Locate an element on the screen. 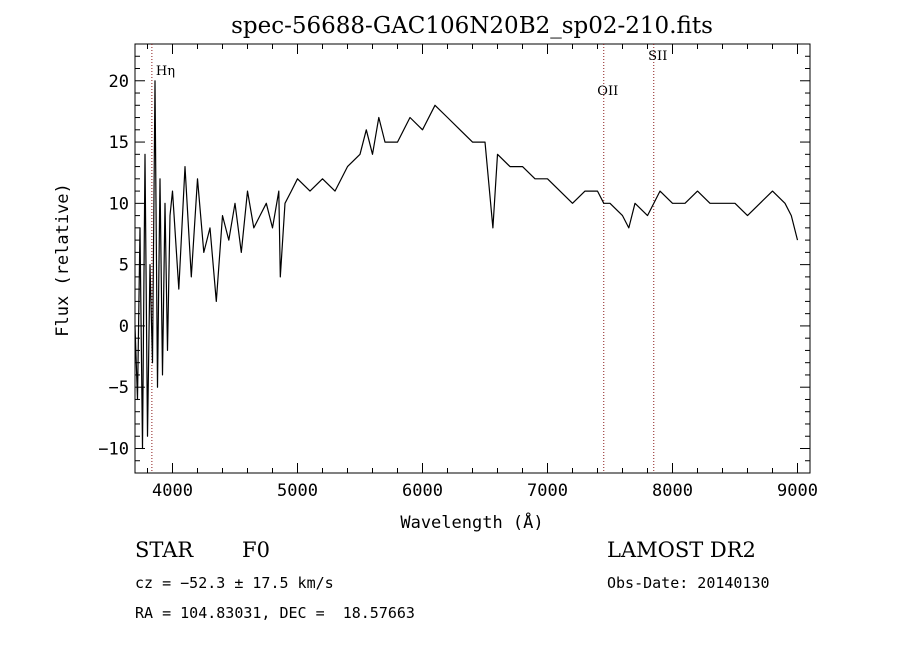  y-tick-label: 10 is located at coordinates (119, 204).